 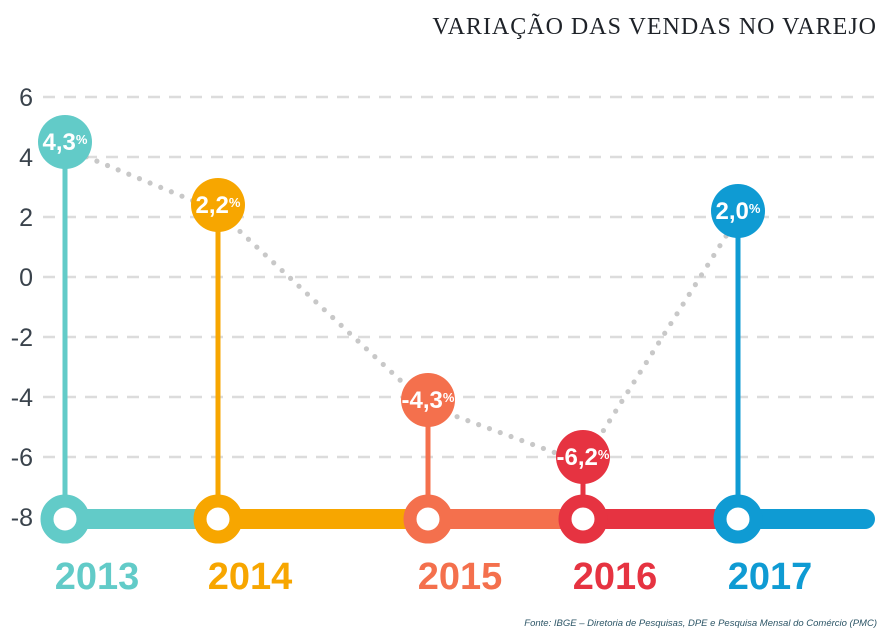 What do you see at coordinates (26, 98) in the screenshot?
I see `y-tick-label-6: 6` at bounding box center [26, 98].